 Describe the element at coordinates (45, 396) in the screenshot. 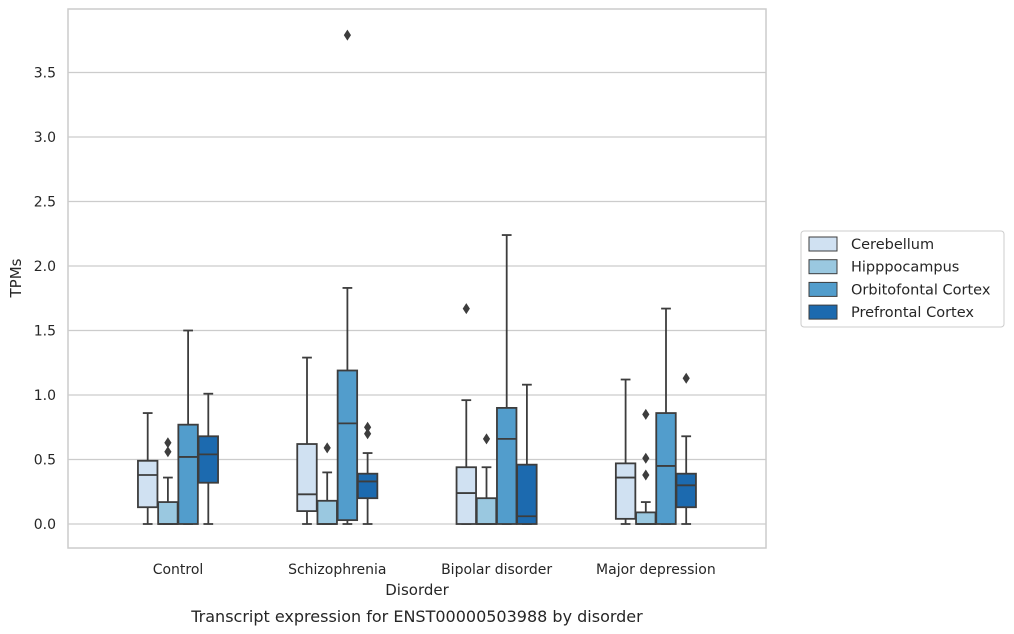

I see `y-tick-label: 1.0` at that location.